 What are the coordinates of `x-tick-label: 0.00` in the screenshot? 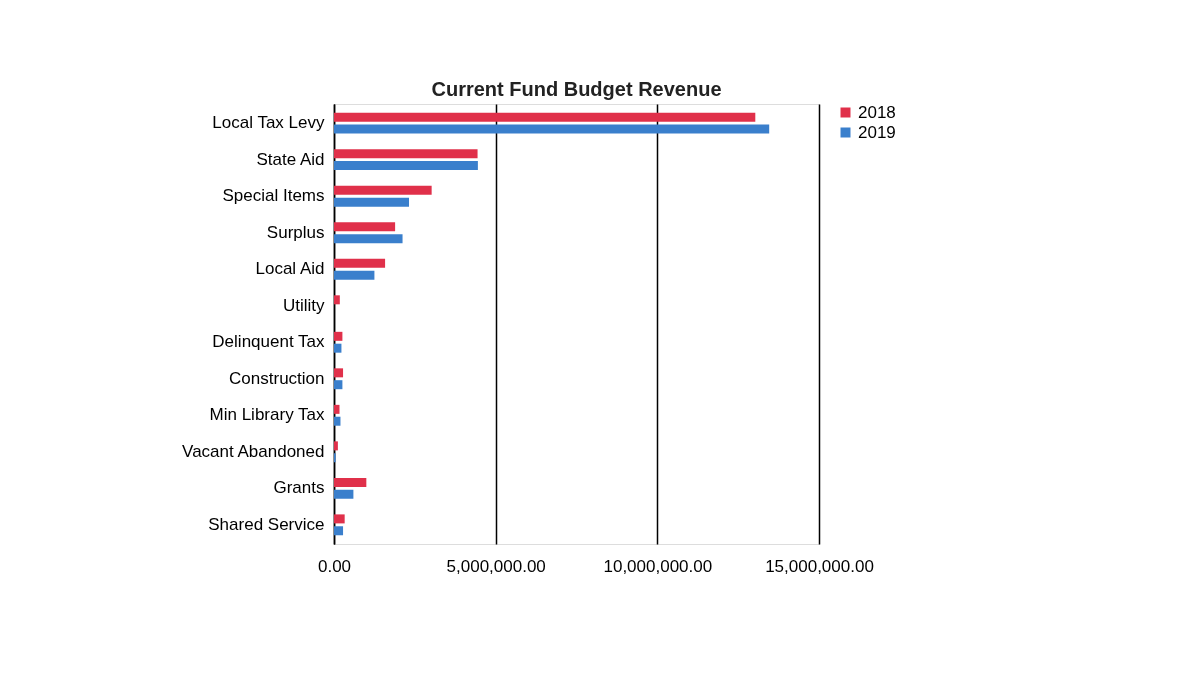 It's located at (334, 566).